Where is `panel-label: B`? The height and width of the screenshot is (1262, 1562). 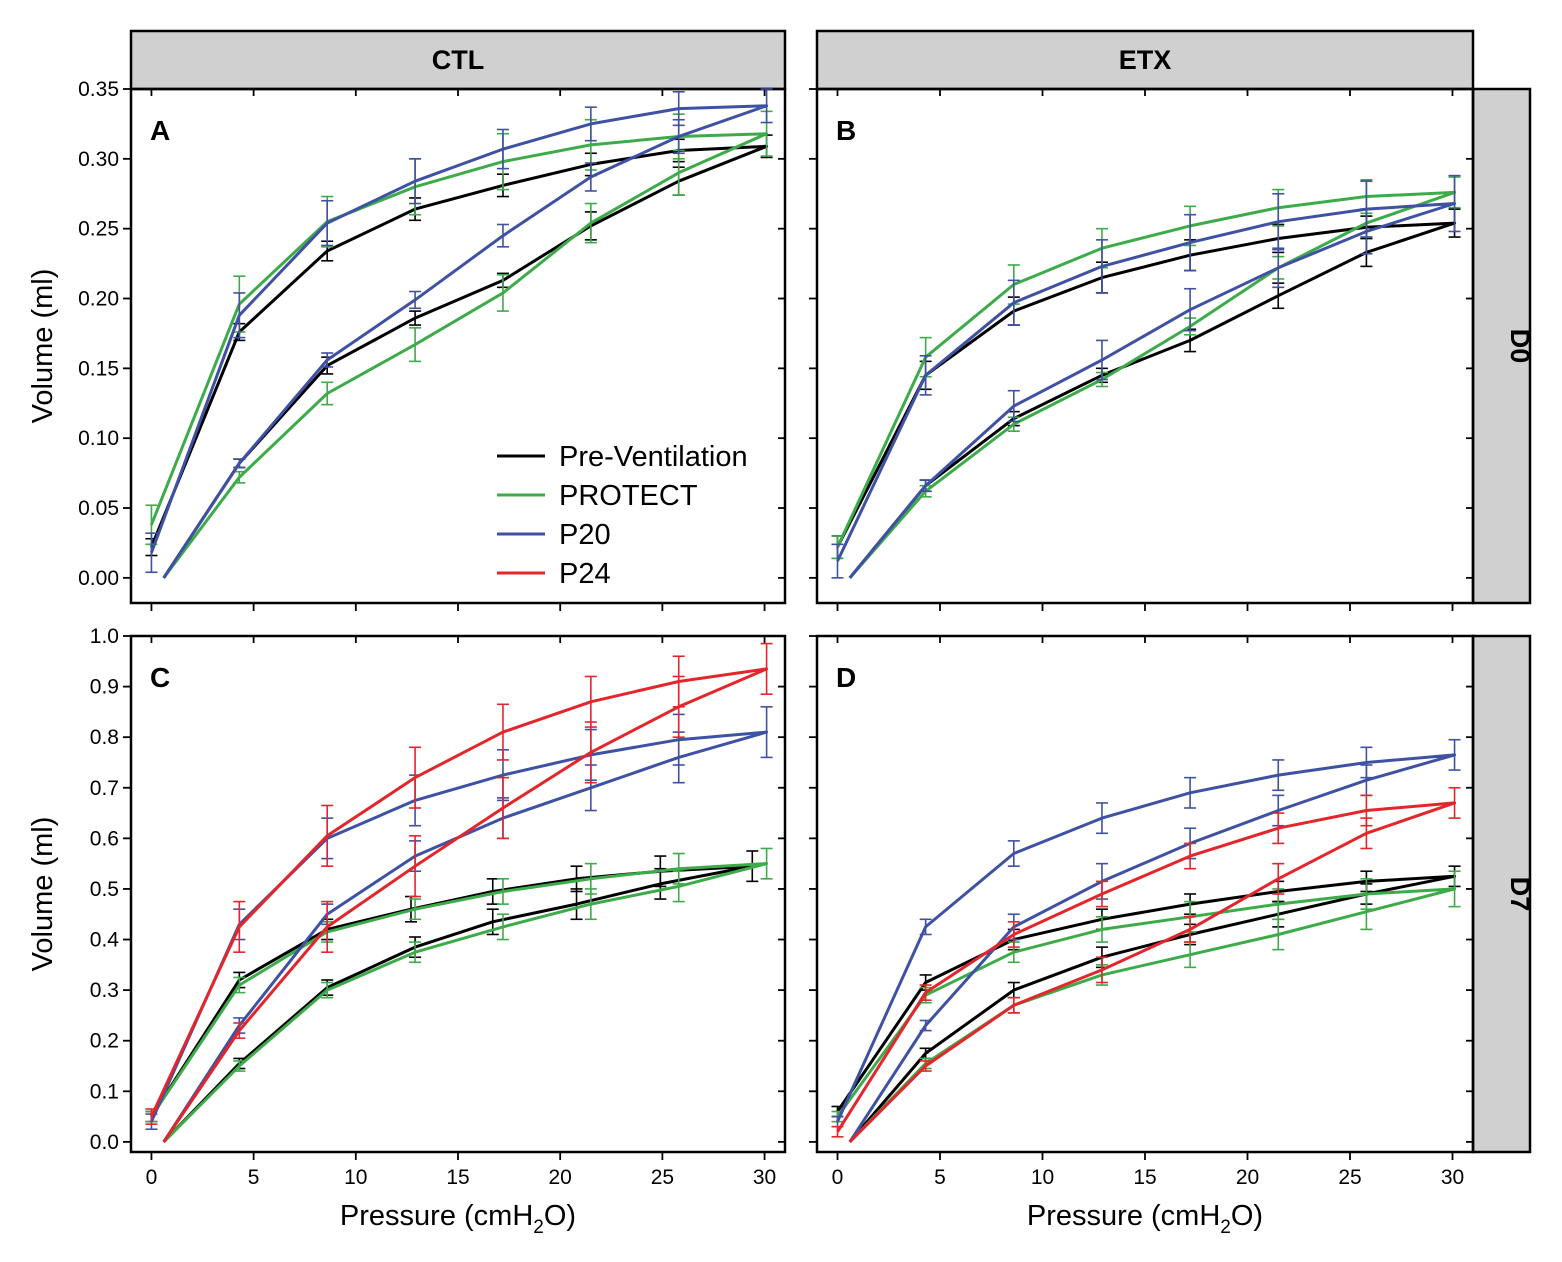
panel-label: B is located at coordinates (846, 130).